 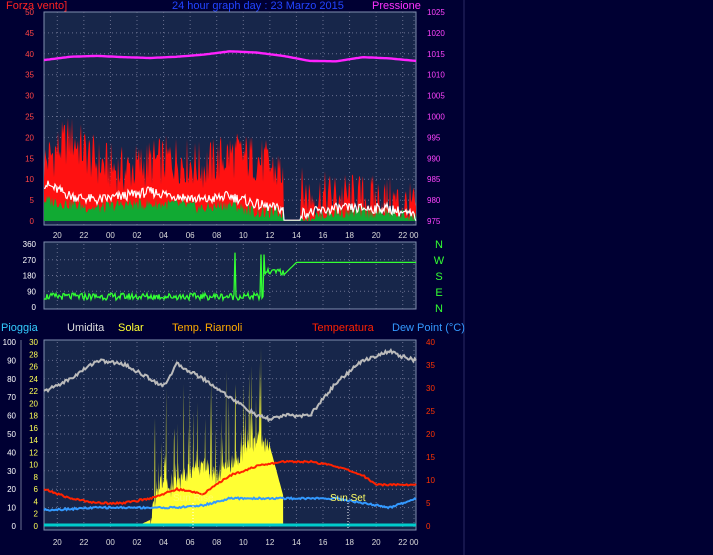 I want to click on temperature-tick-label: 10, so click(x=430, y=480).